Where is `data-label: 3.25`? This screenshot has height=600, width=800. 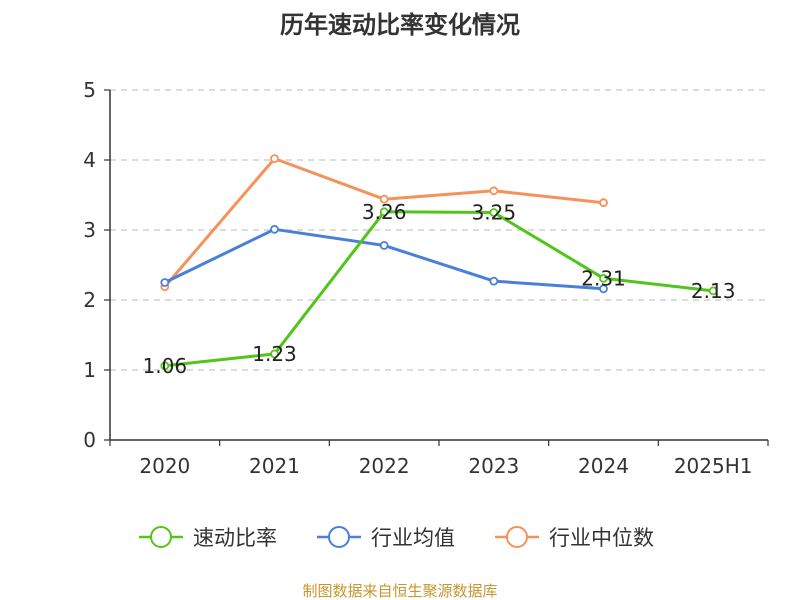
data-label: 3.25 is located at coordinates (494, 213).